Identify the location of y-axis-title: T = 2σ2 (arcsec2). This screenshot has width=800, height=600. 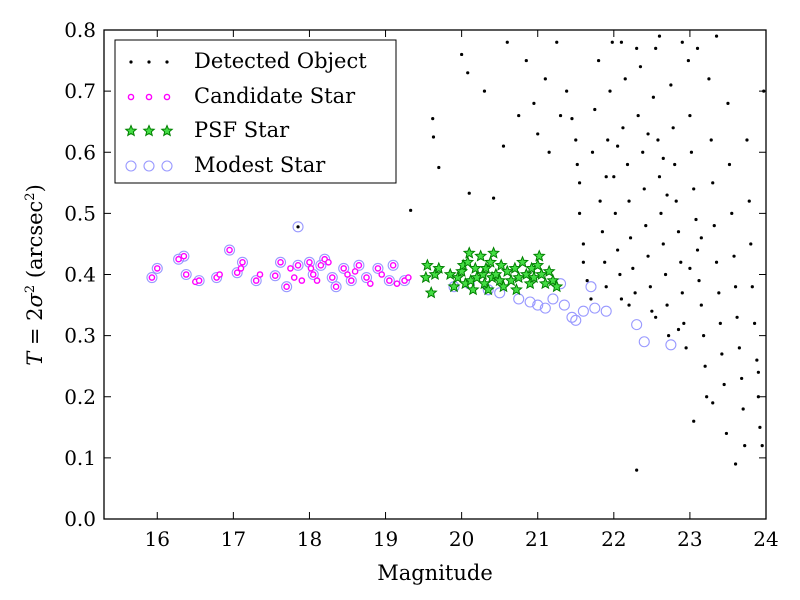
(35, 275).